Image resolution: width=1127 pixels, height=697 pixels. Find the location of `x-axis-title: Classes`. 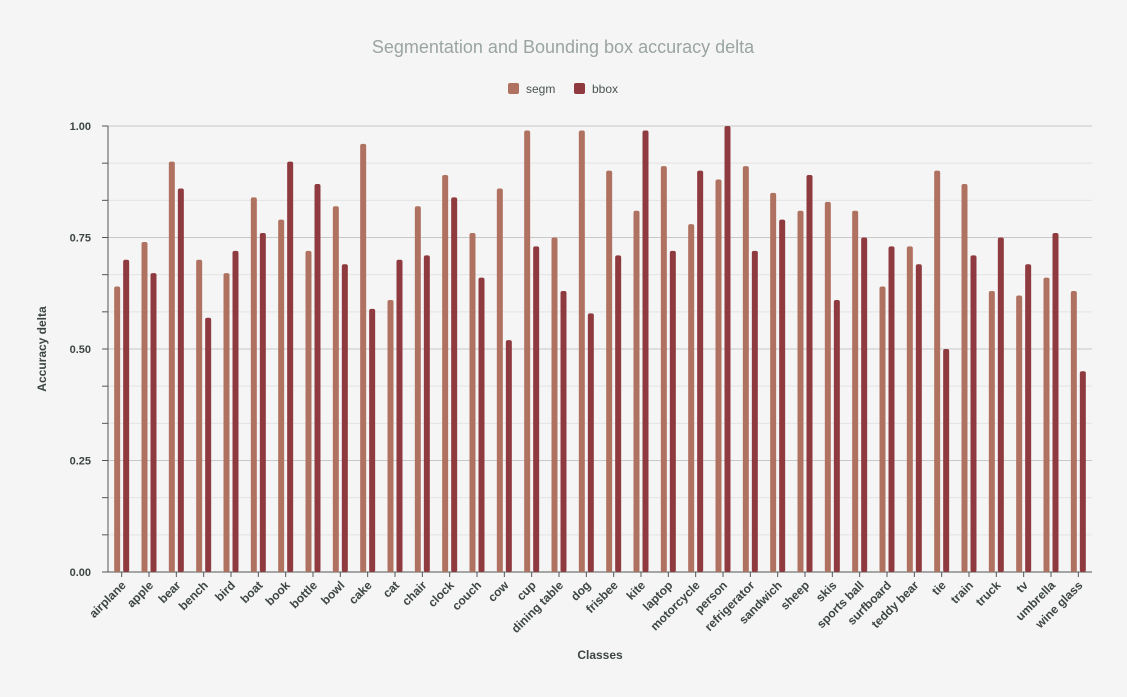

x-axis-title: Classes is located at coordinates (600, 655).